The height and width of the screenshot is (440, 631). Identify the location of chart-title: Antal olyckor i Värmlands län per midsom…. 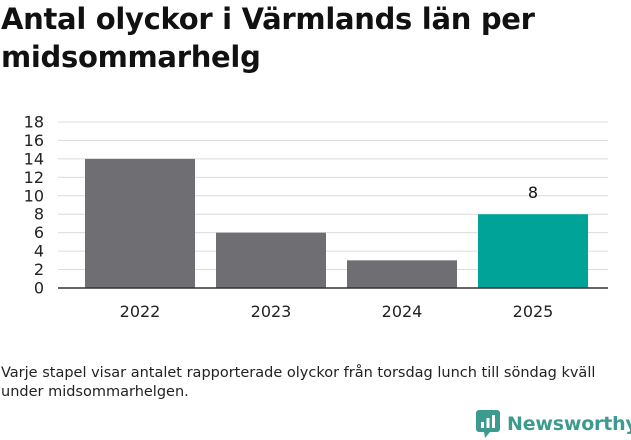
(268, 38).